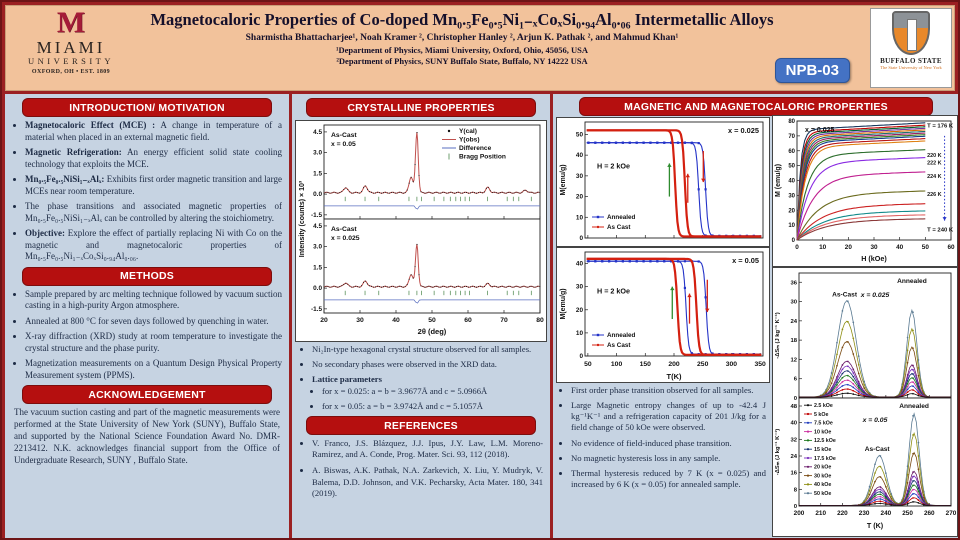 This screenshot has height=540, width=960. I want to click on svg-text: 350, so click(760, 364).